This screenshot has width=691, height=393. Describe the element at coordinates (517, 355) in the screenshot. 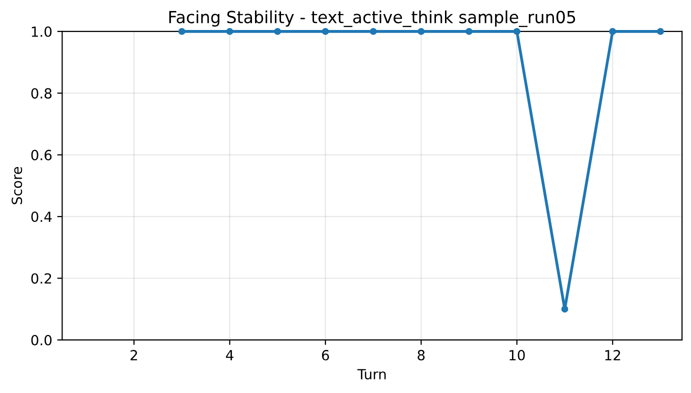

I see `x-tick-label: 10` at that location.